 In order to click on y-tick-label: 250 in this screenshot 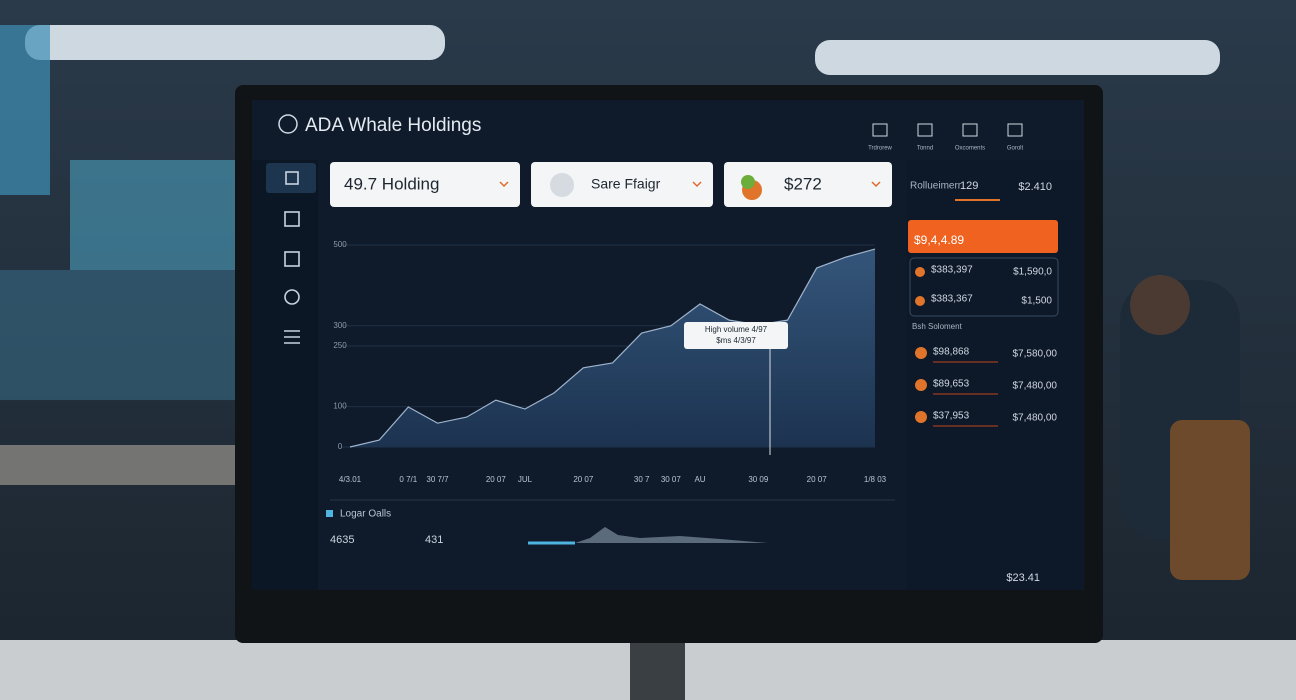, I will do `click(340, 345)`.